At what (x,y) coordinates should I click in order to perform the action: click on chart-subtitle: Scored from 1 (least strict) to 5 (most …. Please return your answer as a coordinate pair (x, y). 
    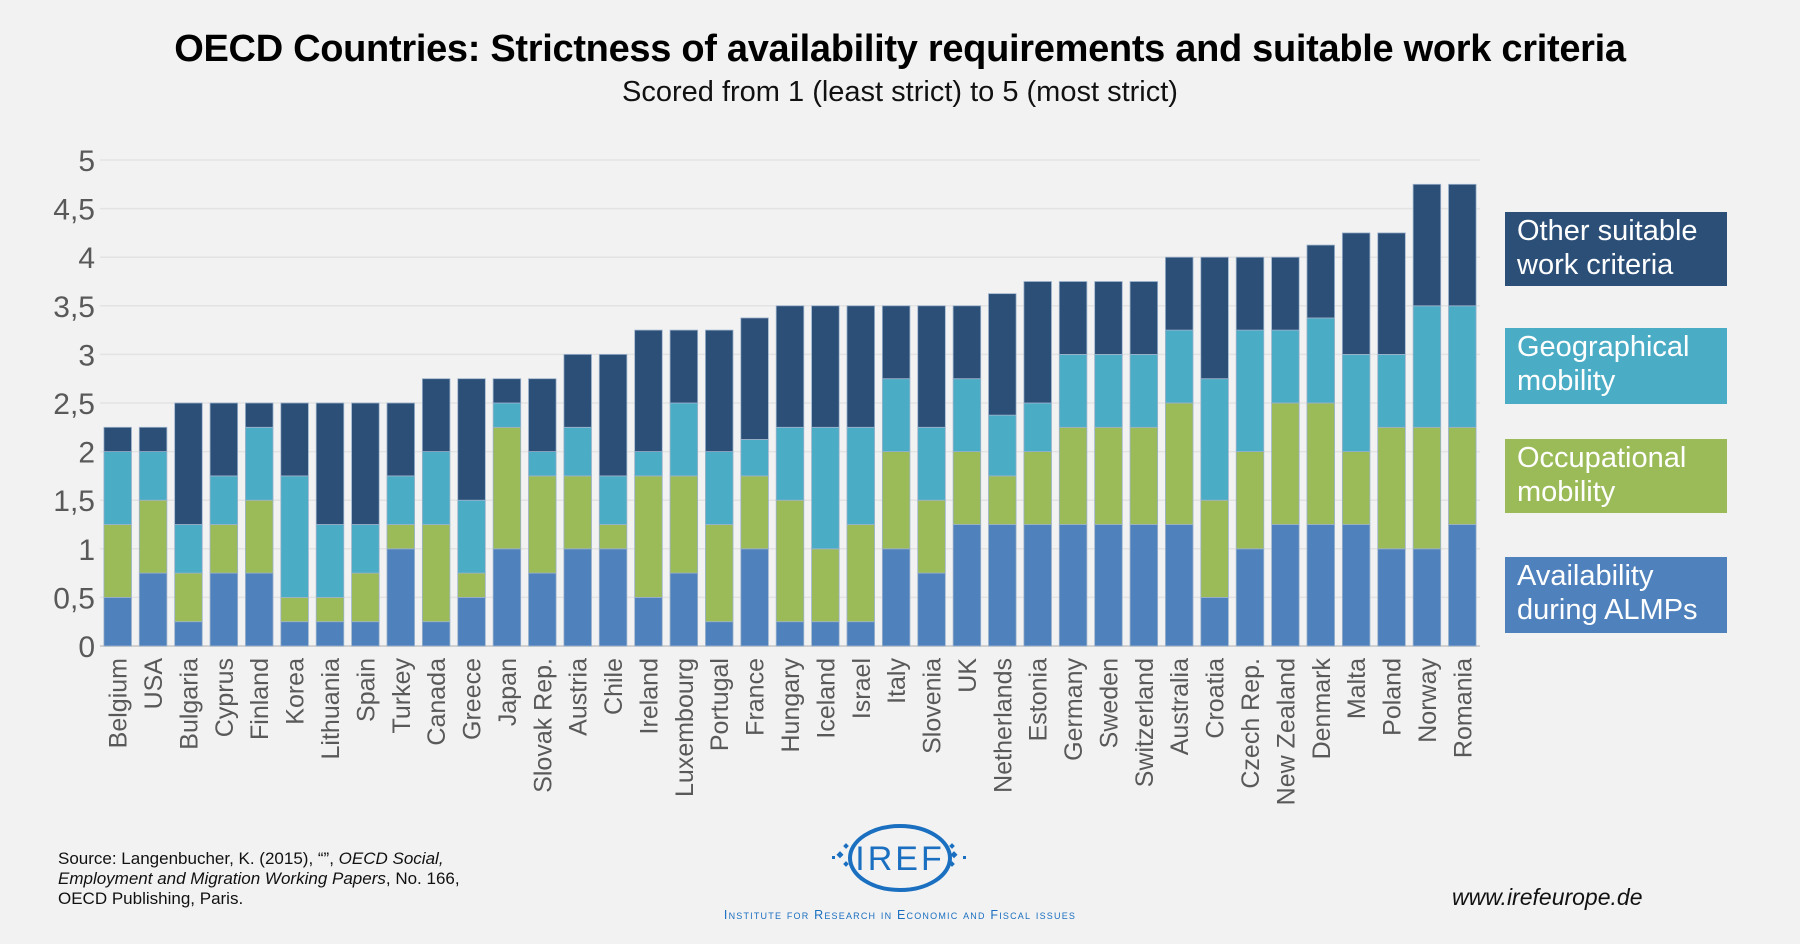
    Looking at the image, I should click on (900, 92).